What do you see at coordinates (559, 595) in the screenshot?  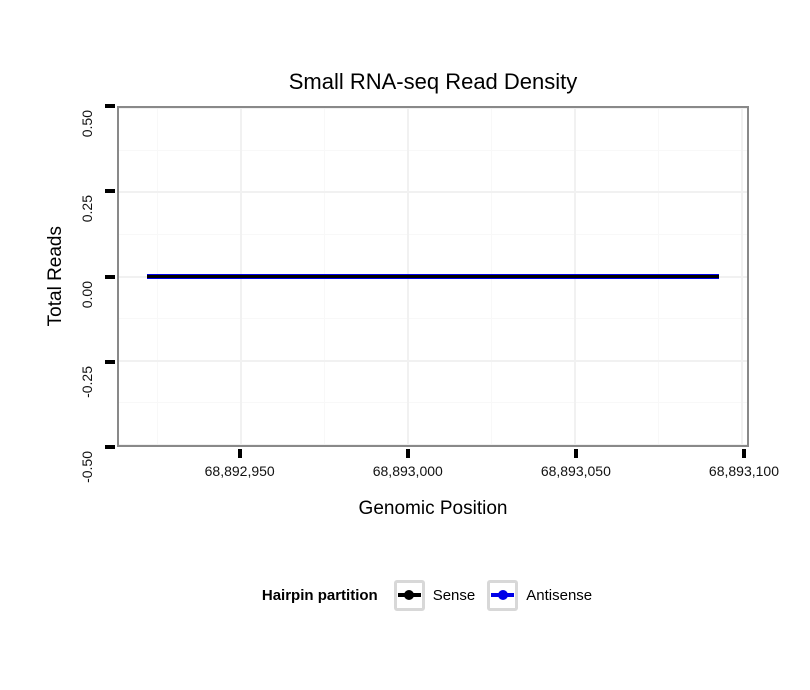 I see `legend-entry-label: Antisense` at bounding box center [559, 595].